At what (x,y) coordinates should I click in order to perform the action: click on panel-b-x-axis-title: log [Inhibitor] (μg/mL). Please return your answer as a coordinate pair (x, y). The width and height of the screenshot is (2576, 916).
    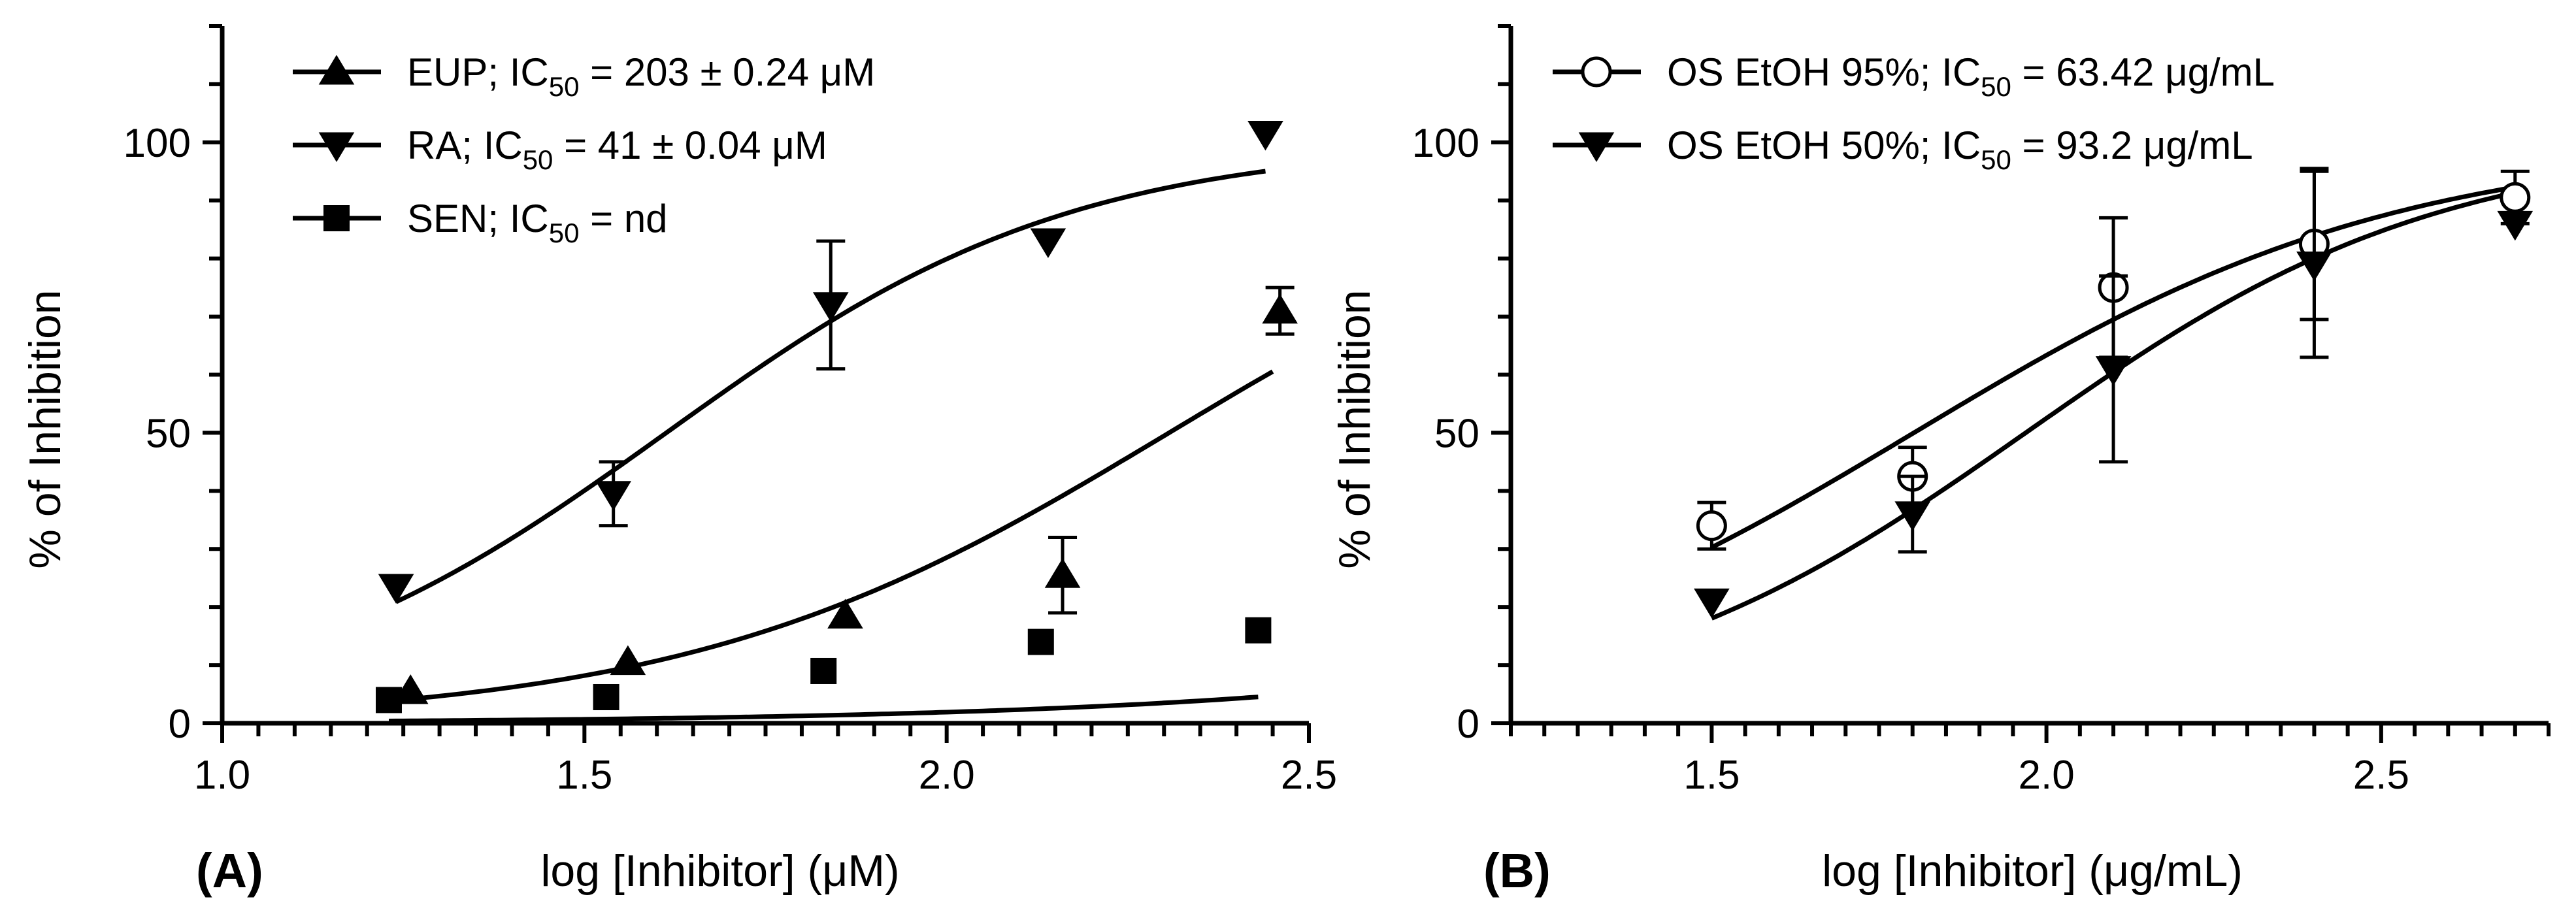
    Looking at the image, I should click on (2032, 871).